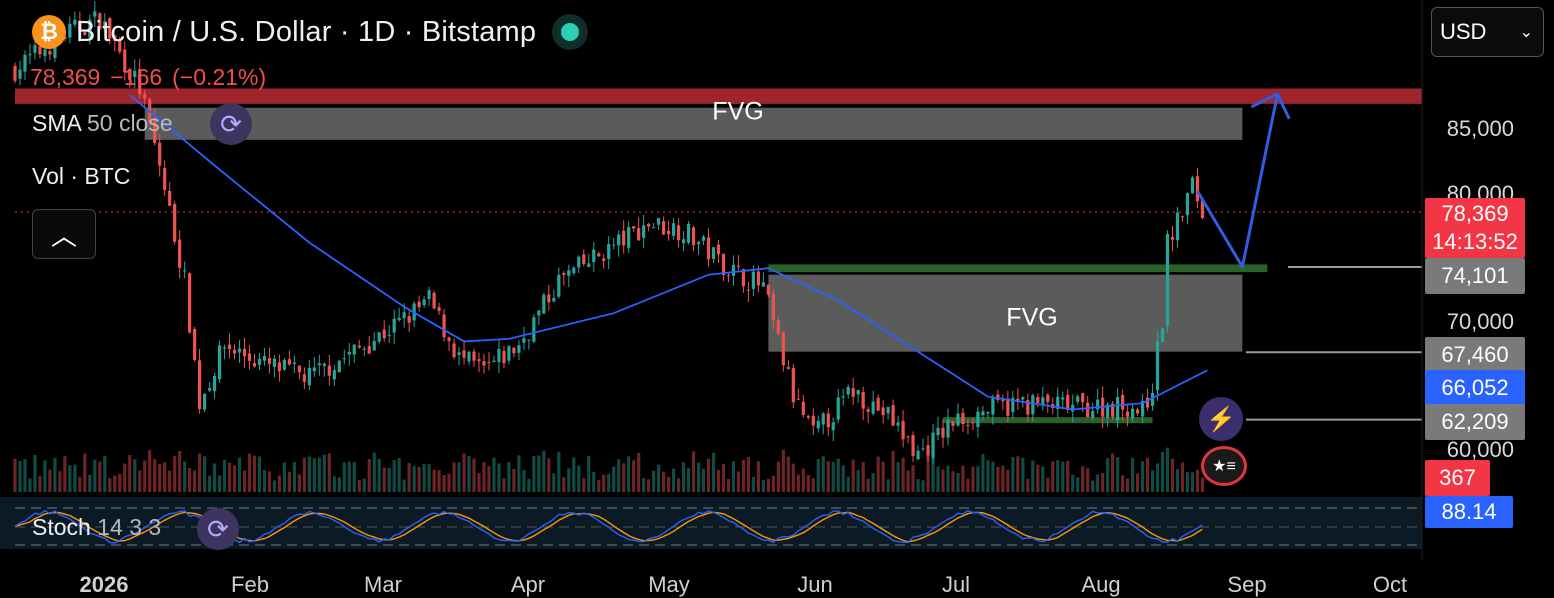  Describe the element at coordinates (81, 176) in the screenshot. I see `volume-legend: Vol · BTC` at that location.